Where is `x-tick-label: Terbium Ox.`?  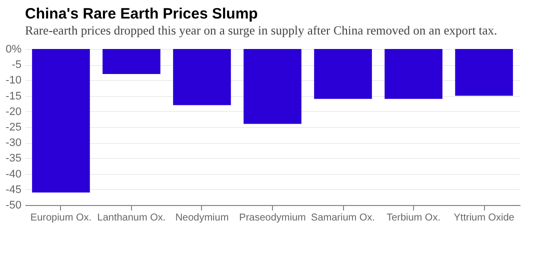
x-tick-label: Terbium Ox. is located at coordinates (413, 218).